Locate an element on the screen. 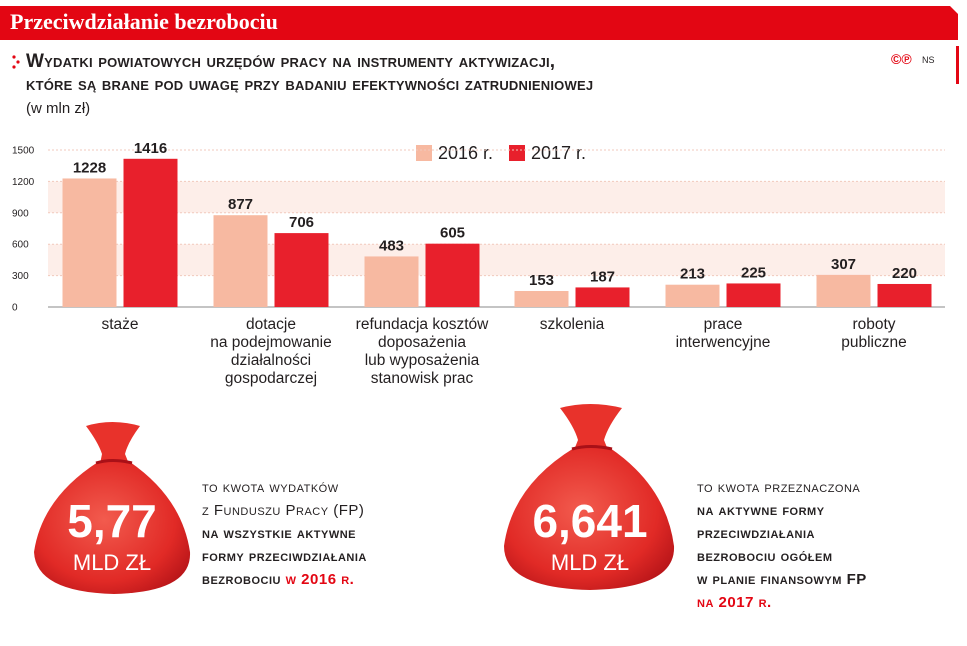 The width and height of the screenshot is (967, 646). data-label: 187 is located at coordinates (602, 276).